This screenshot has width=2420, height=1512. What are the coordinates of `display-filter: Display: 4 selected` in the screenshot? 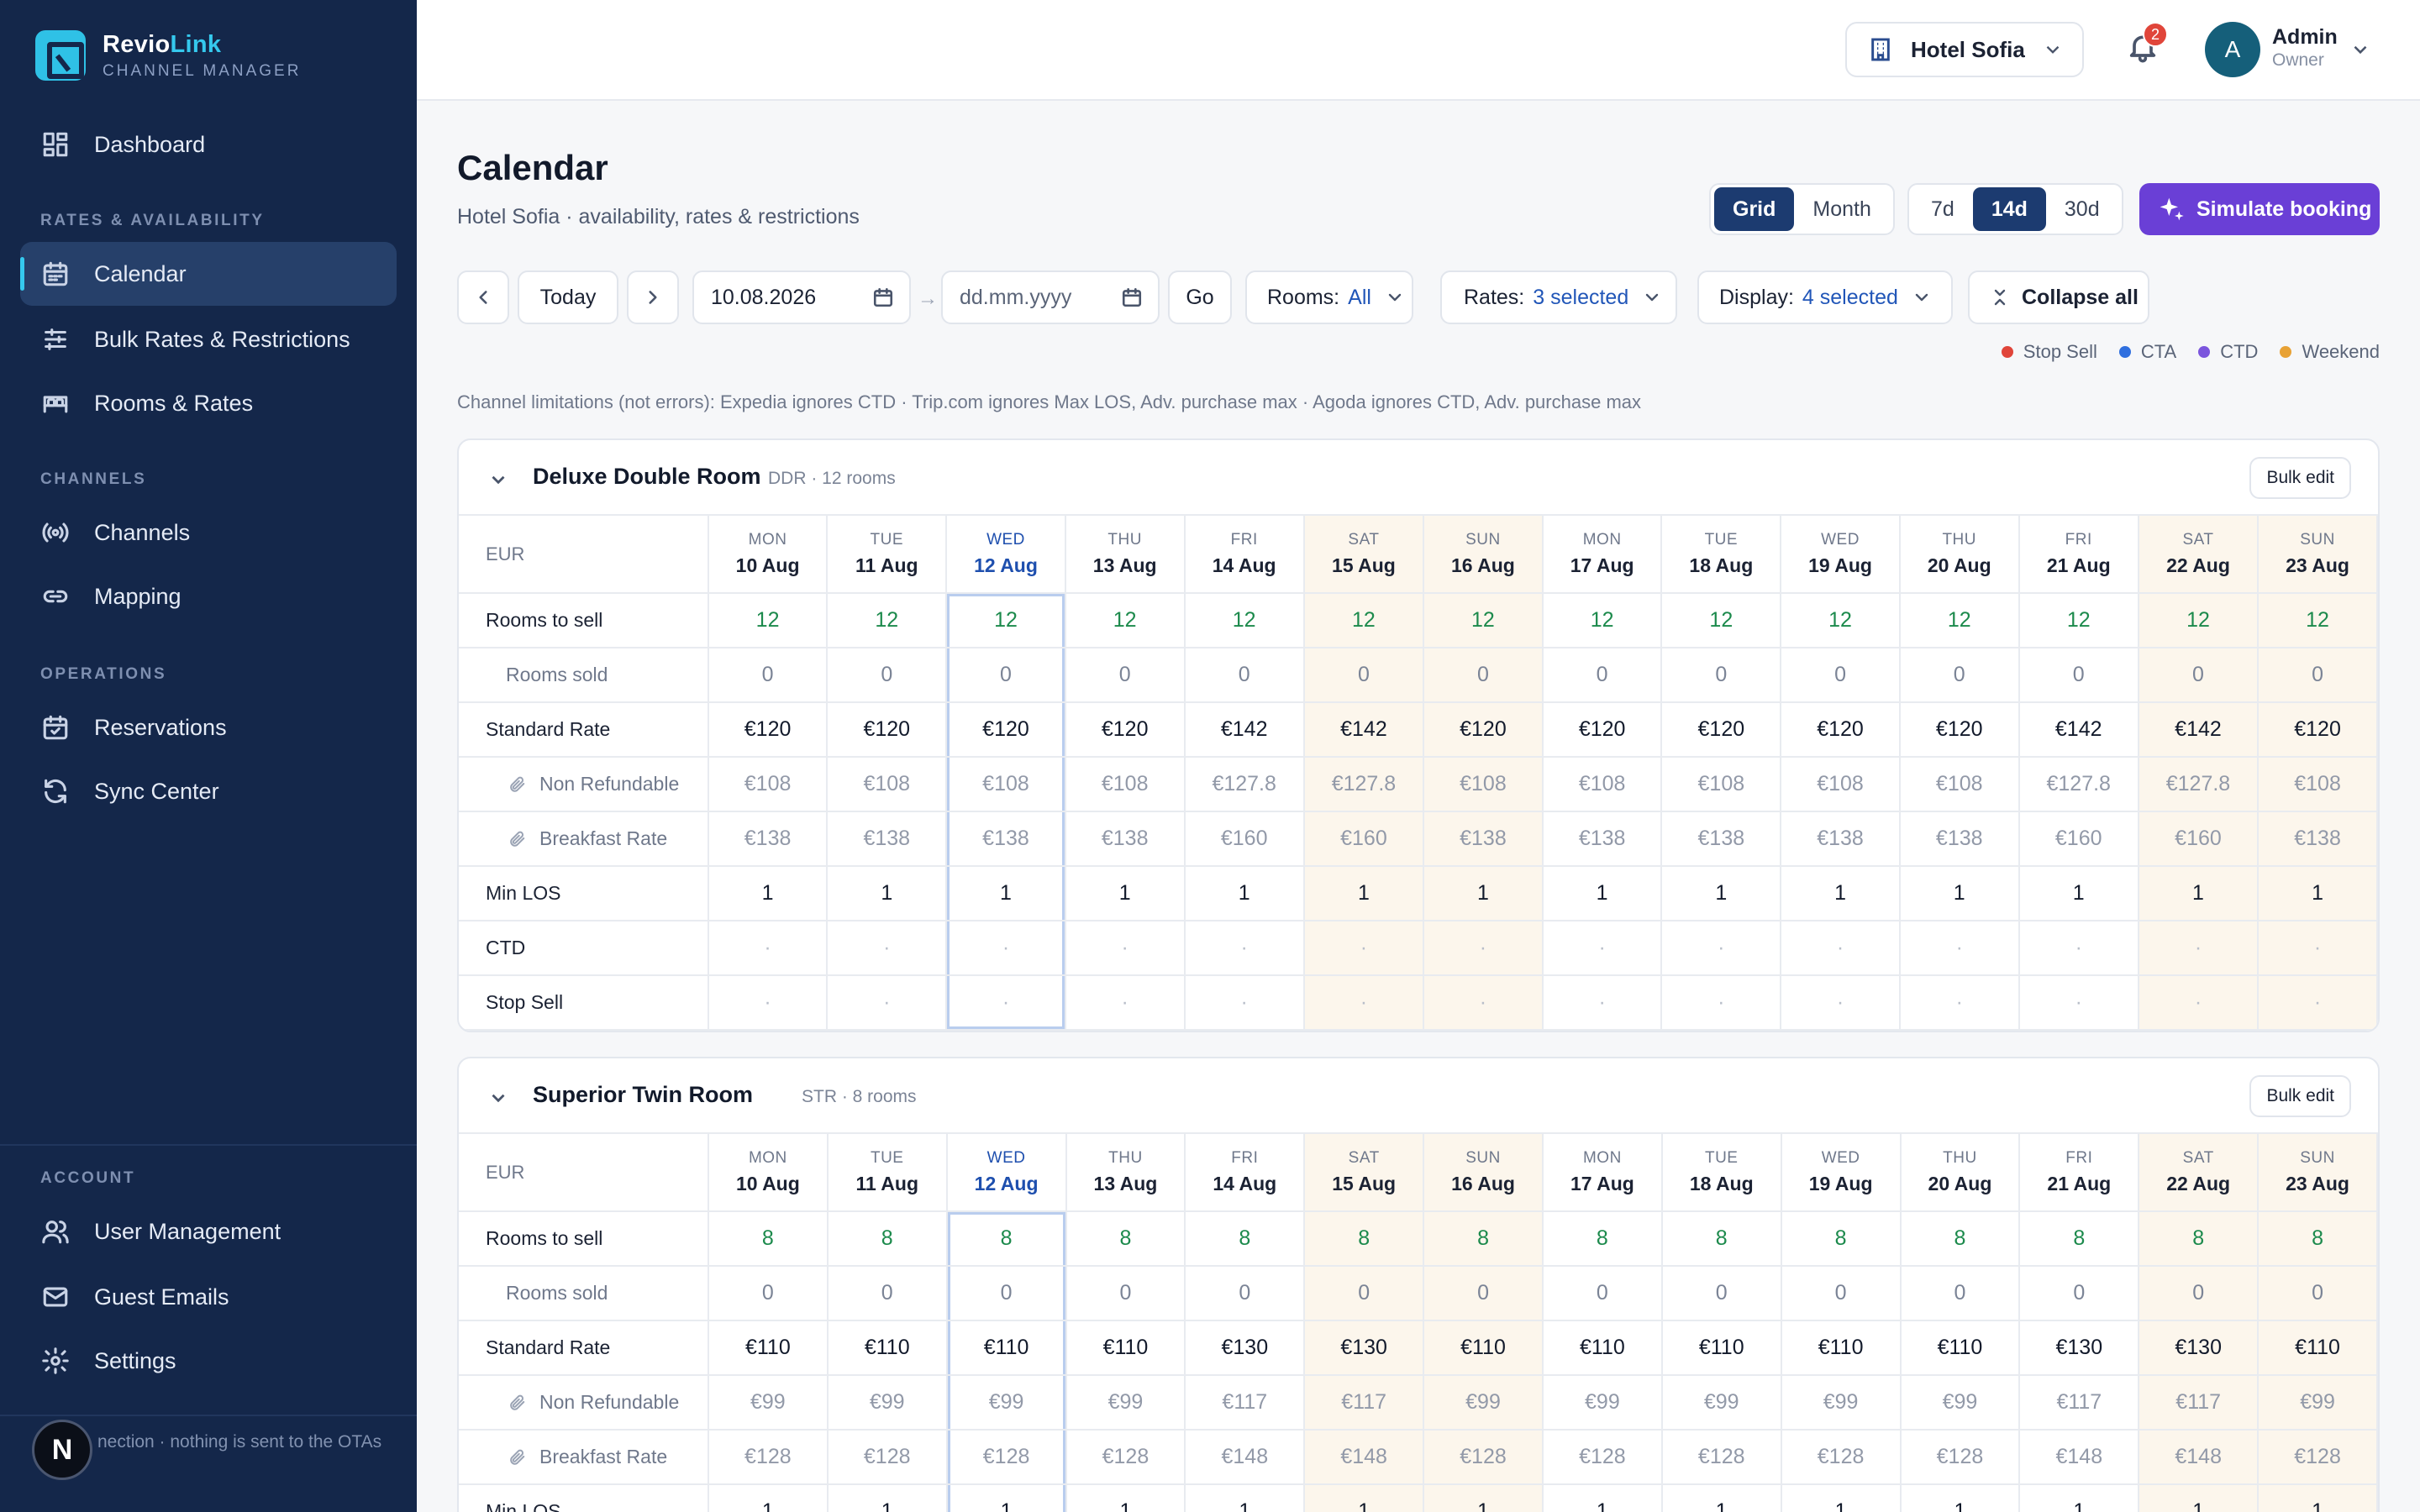 It's located at (1825, 297).